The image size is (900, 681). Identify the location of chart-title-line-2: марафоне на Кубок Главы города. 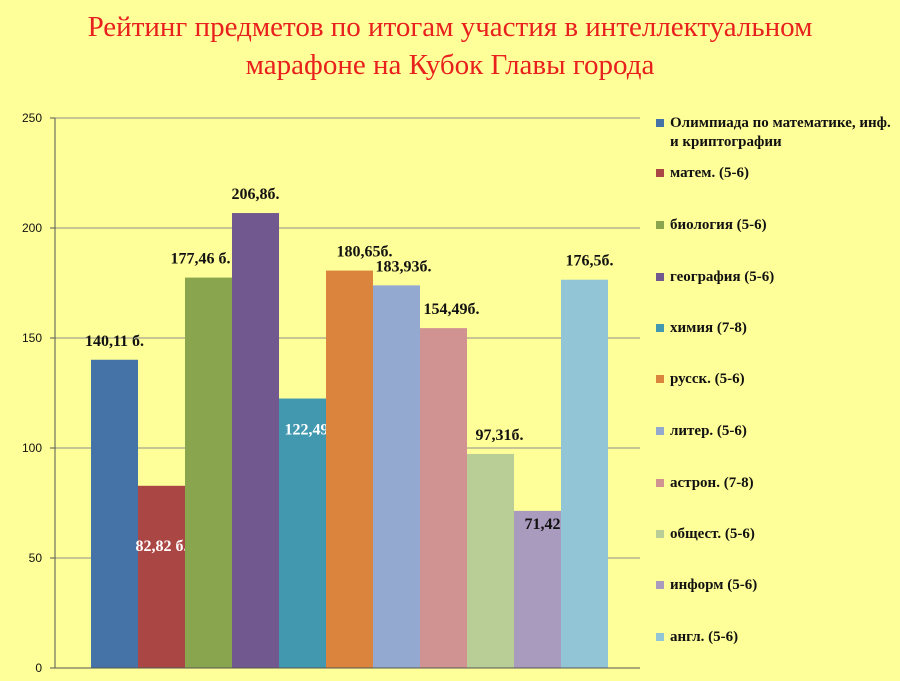
(450, 65).